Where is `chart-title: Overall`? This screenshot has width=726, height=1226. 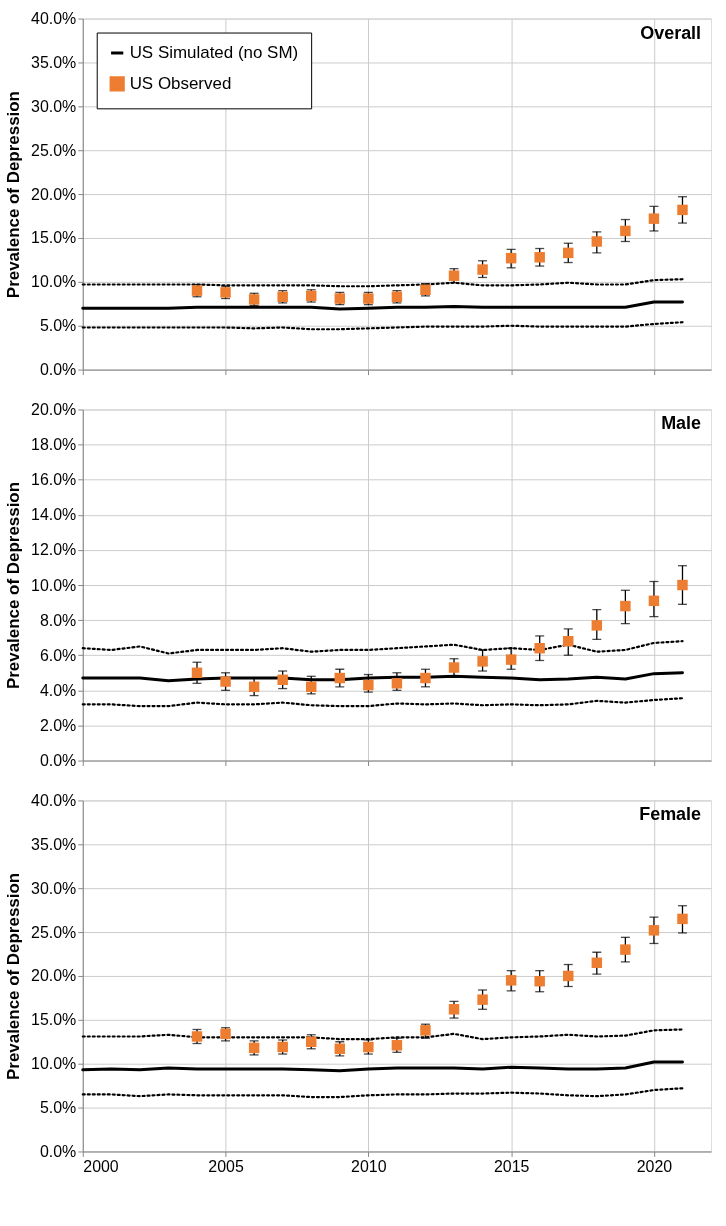 chart-title: Overall is located at coordinates (671, 32).